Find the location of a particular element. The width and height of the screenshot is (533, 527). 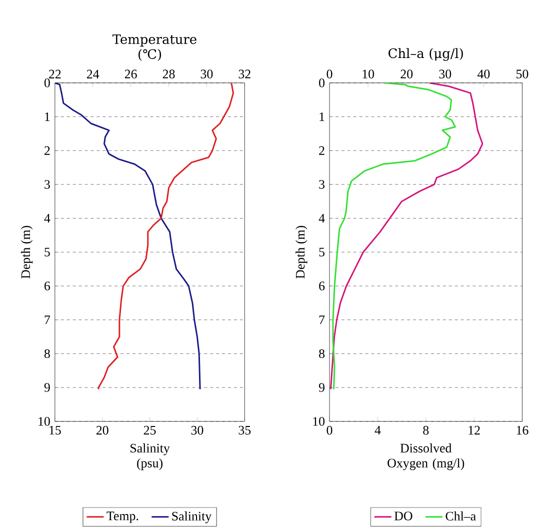

x2-tick-label: 28 is located at coordinates (168, 74).